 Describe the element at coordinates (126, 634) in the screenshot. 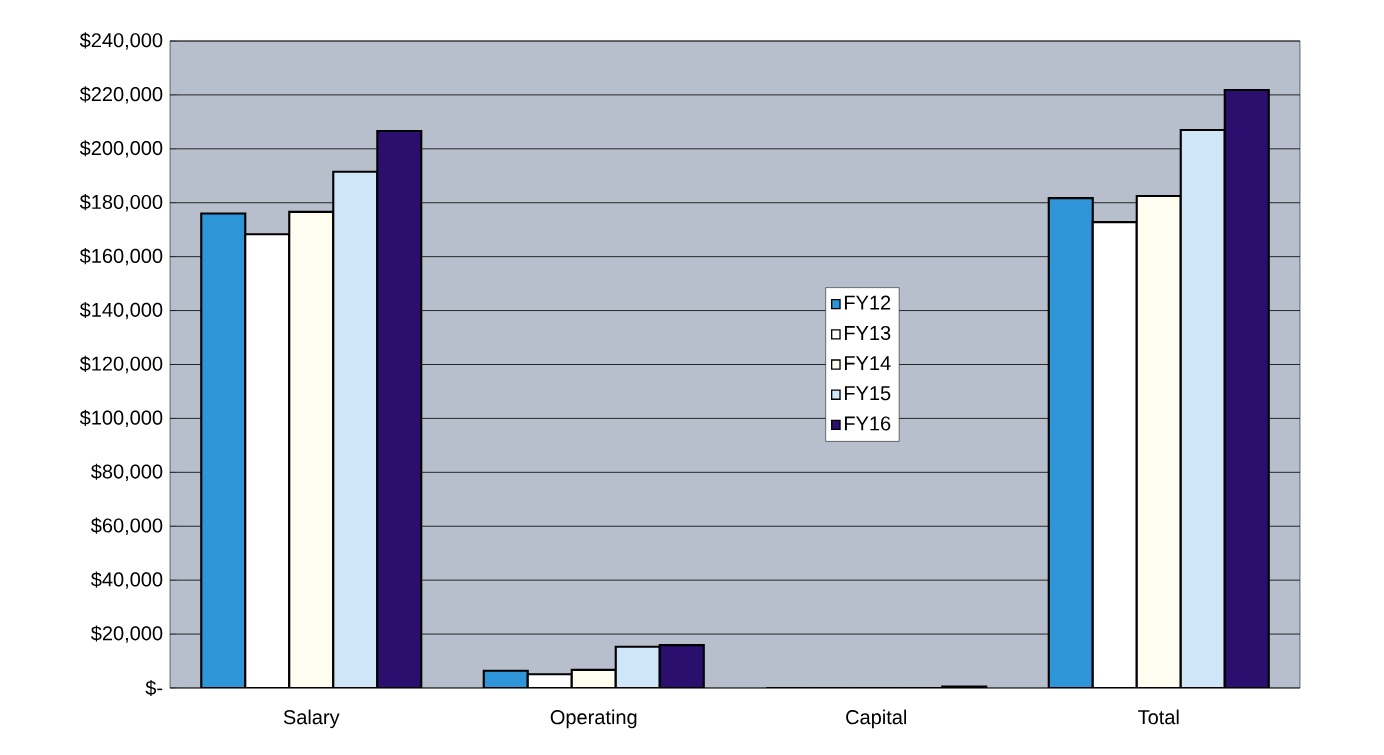

I see `y-tick-label: $20,000` at that location.